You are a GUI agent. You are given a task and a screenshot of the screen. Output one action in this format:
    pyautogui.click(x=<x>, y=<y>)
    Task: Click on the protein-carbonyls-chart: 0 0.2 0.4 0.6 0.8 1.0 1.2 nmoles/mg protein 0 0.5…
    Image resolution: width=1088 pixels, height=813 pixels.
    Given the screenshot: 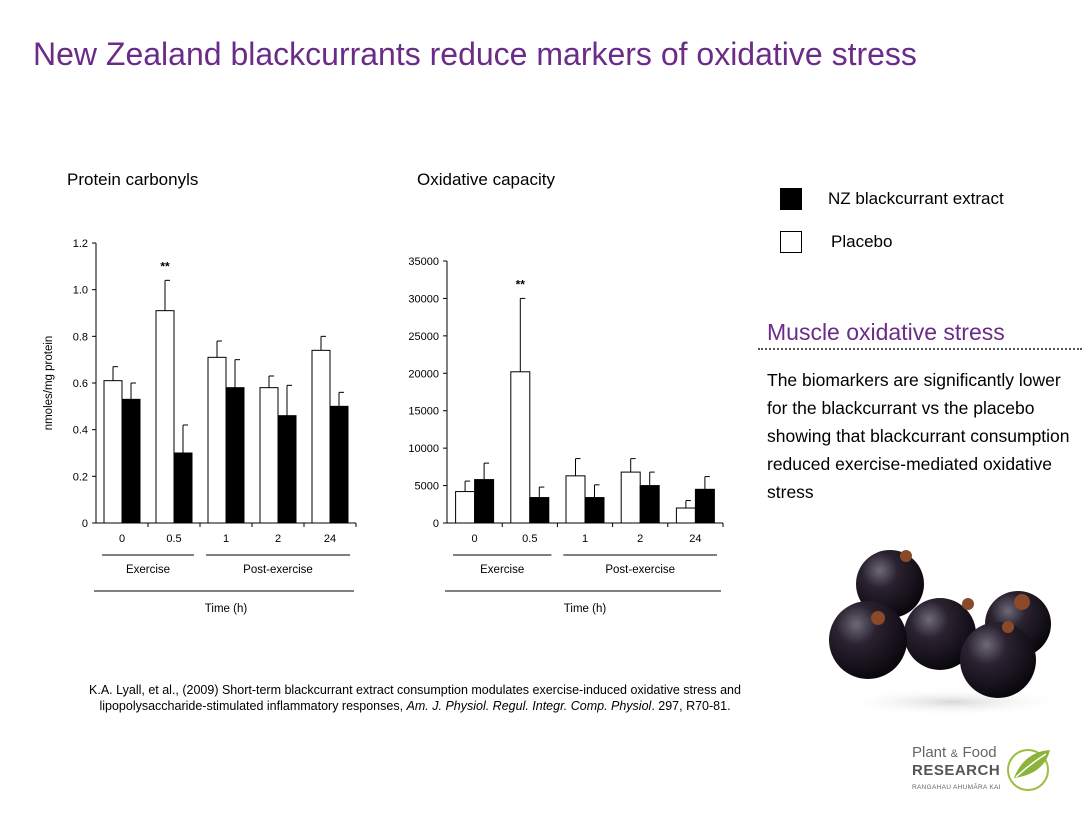 What is the action you would take?
    pyautogui.click(x=200, y=426)
    